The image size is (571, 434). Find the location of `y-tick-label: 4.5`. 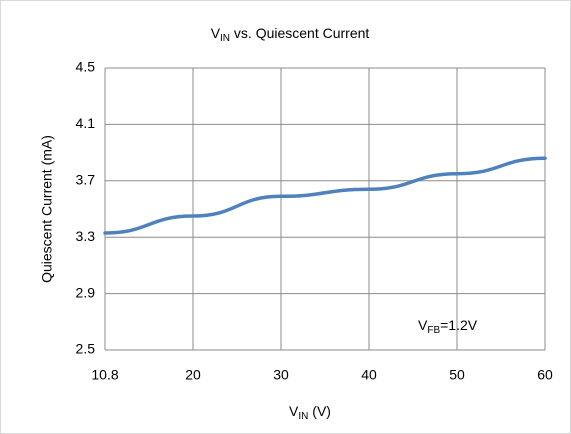

y-tick-label: 4.5 is located at coordinates (86, 67).